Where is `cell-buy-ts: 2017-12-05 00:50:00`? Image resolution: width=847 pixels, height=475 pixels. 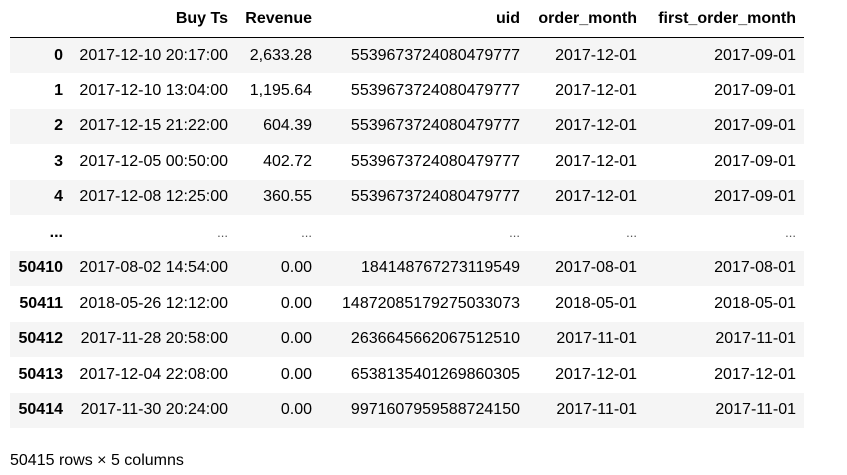 cell-buy-ts: 2017-12-05 00:50:00 is located at coordinates (153, 161).